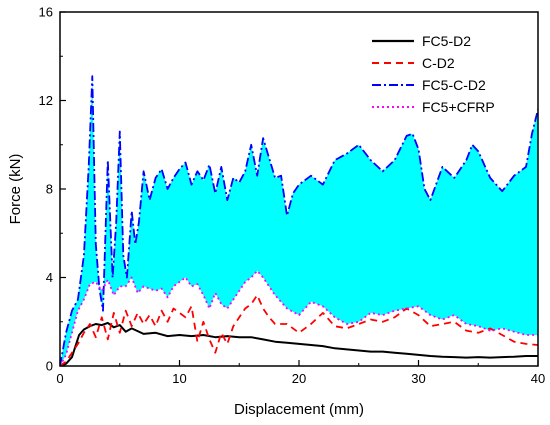 This screenshot has width=550, height=425. Describe the element at coordinates (59, 378) in the screenshot. I see `x-tick-label: 0` at that location.